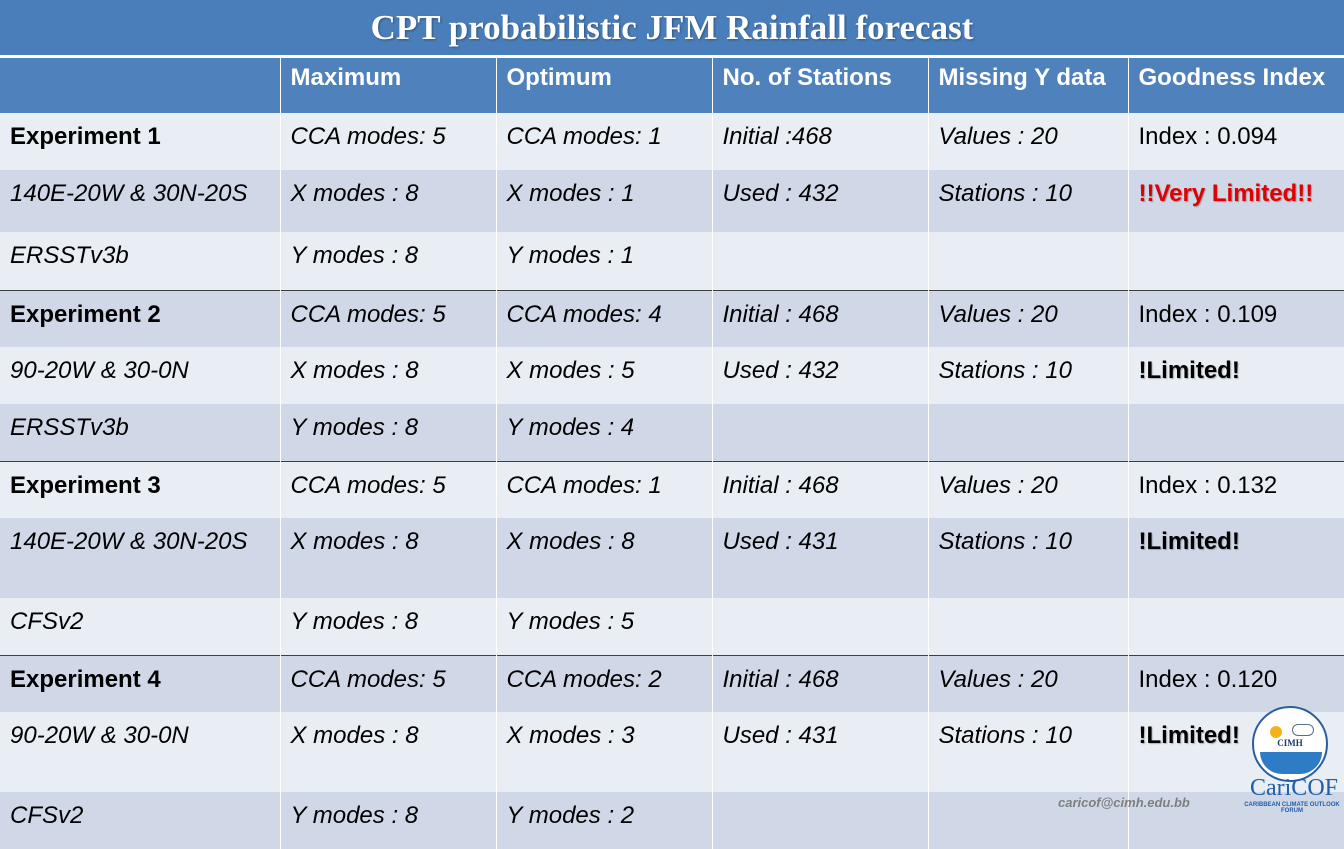  I want to click on rating-label: !!Very Limited!!, so click(1226, 193).